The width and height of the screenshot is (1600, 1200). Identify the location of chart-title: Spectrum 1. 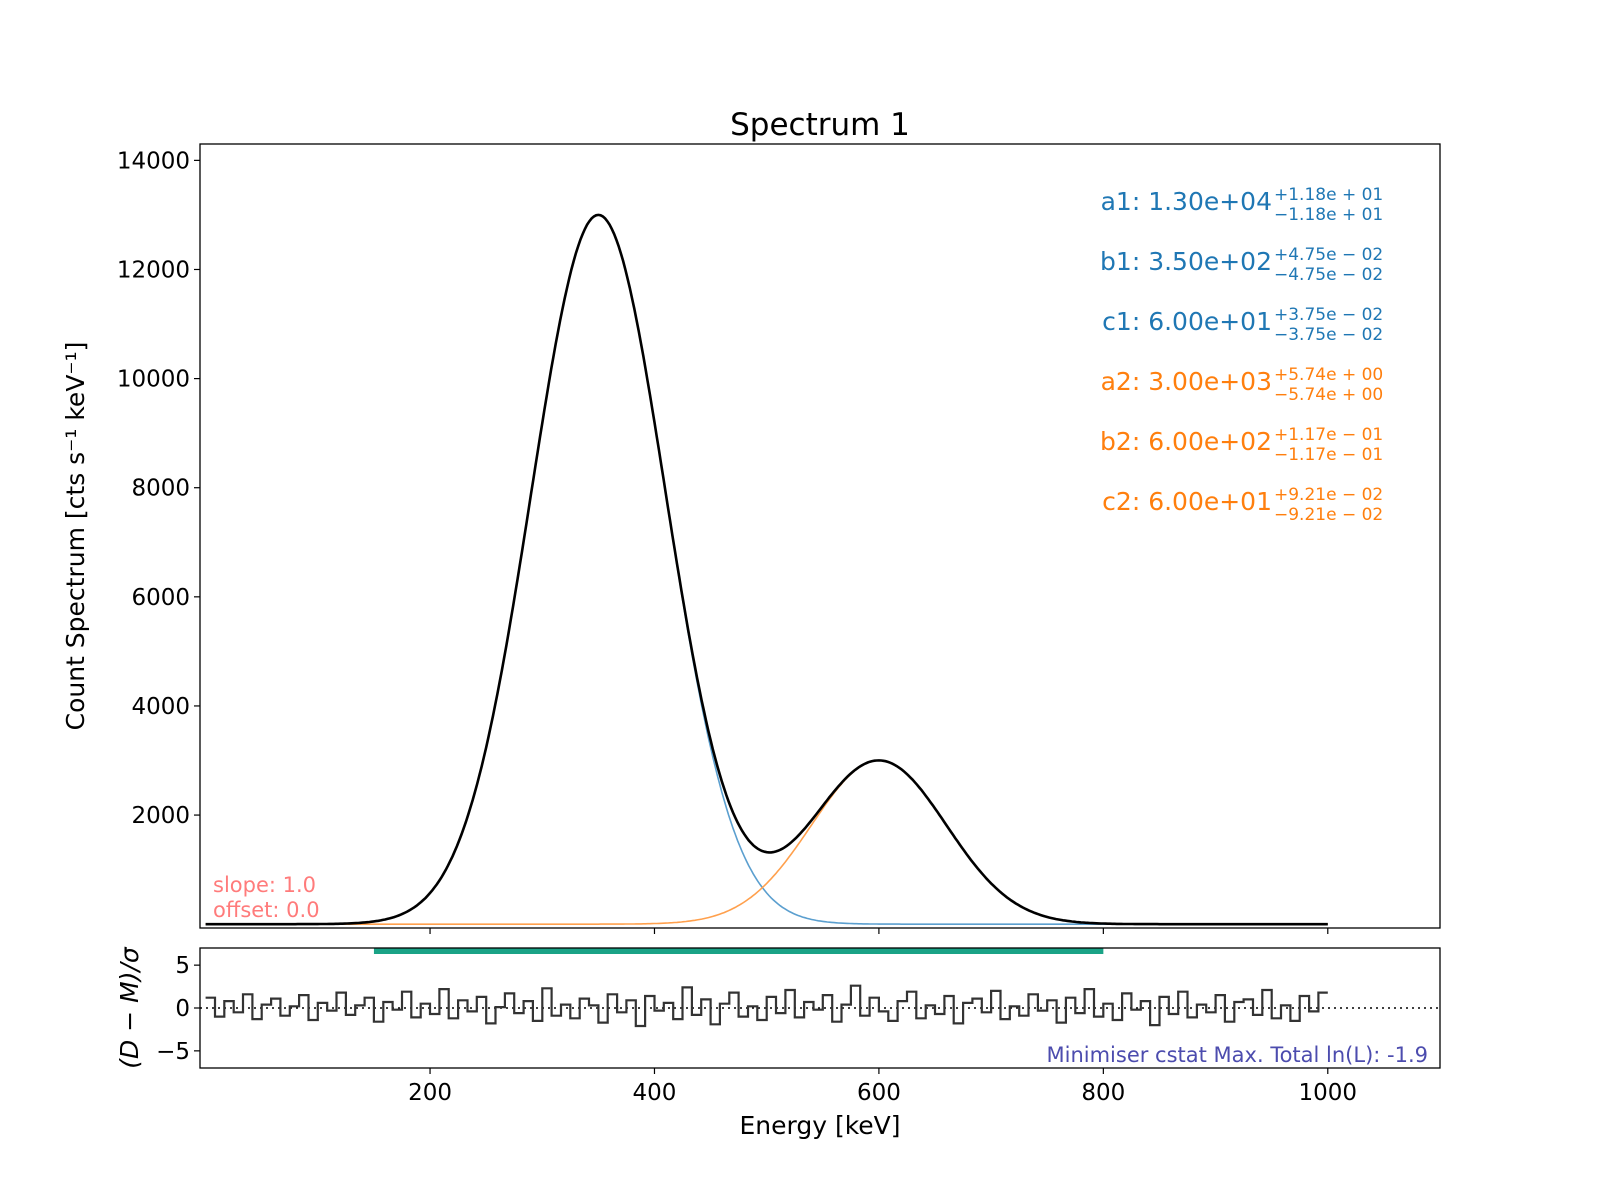
(820, 125).